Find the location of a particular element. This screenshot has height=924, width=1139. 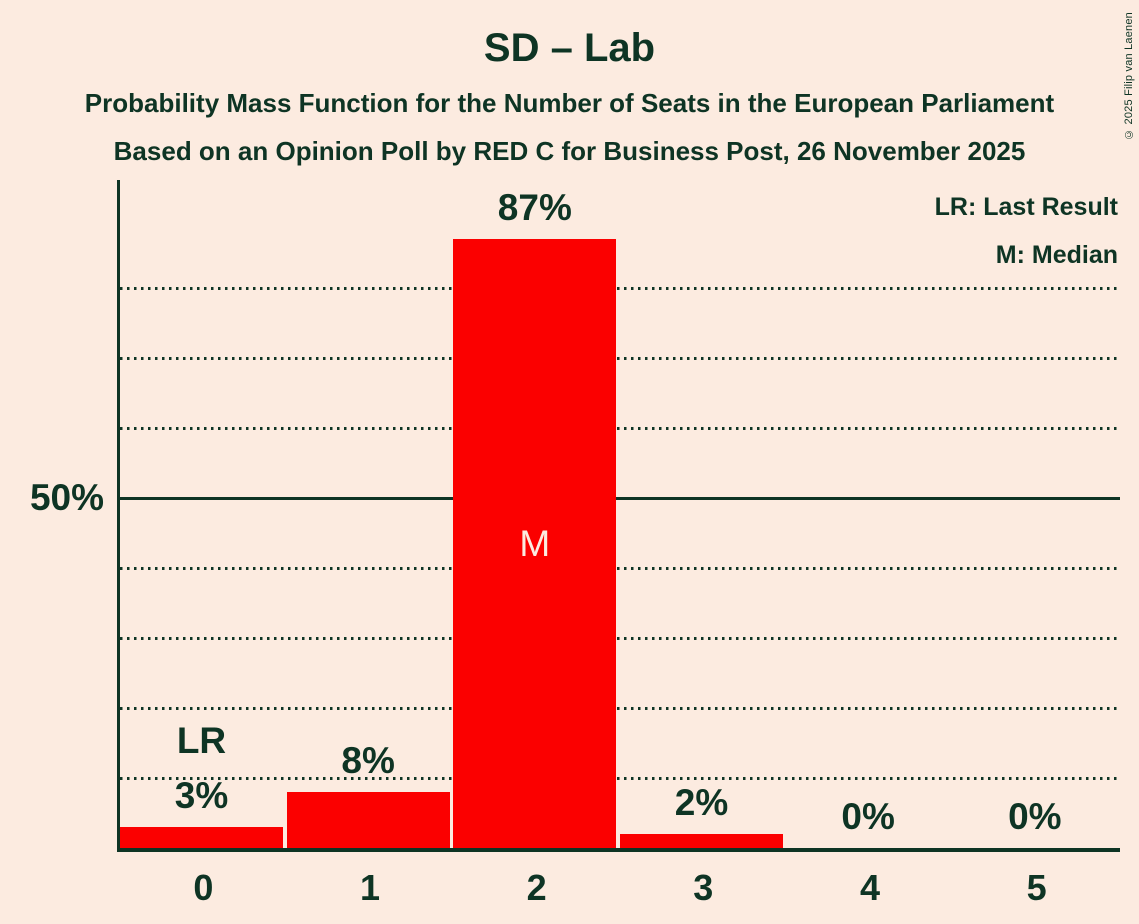

value-label-seat-3: 2% is located at coordinates (701, 802).